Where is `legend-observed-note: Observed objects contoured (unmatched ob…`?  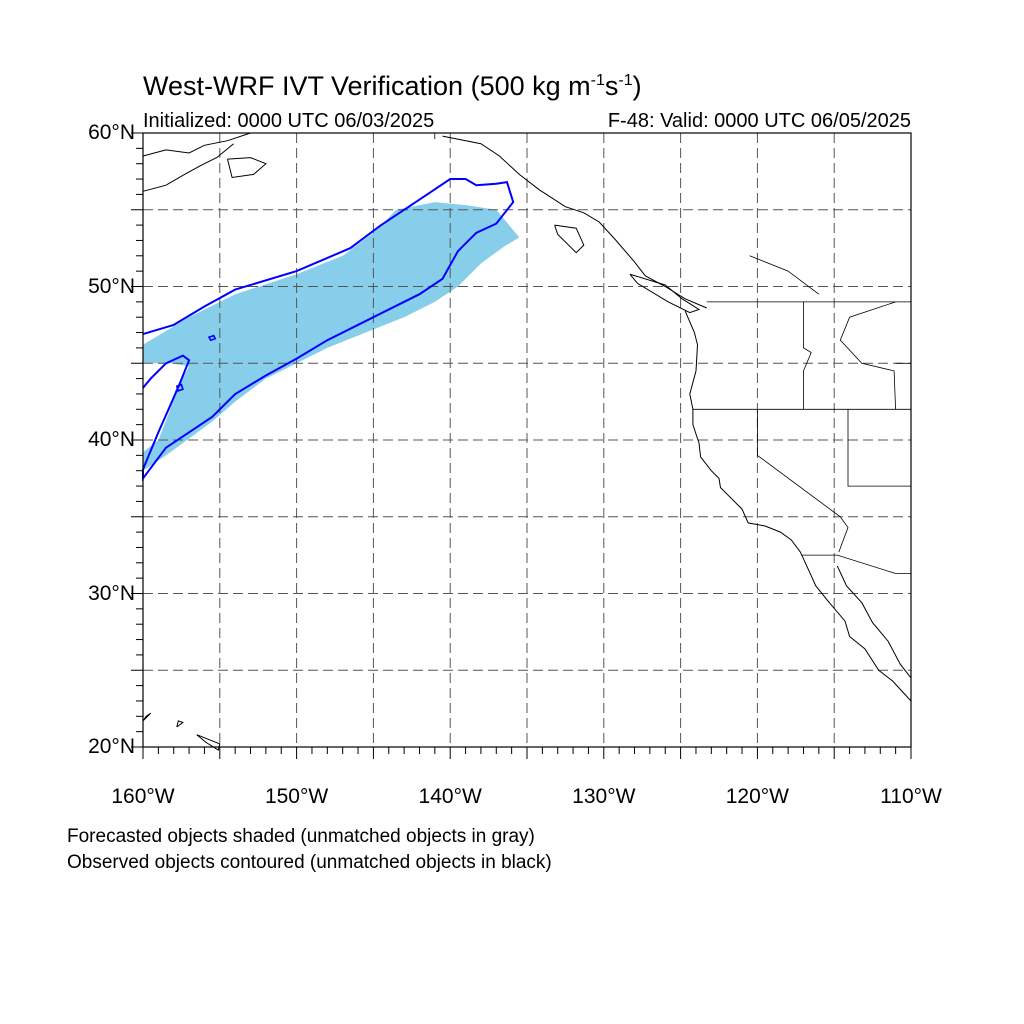 legend-observed-note: Observed objects contoured (unmatched ob… is located at coordinates (309, 862).